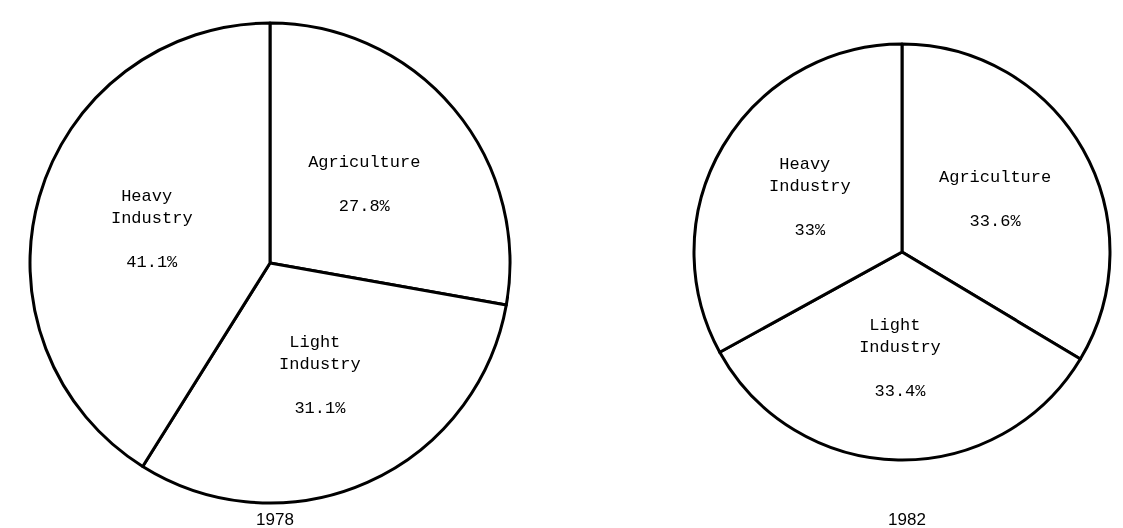  Describe the element at coordinates (275, 519) in the screenshot. I see `text: 1978` at that location.